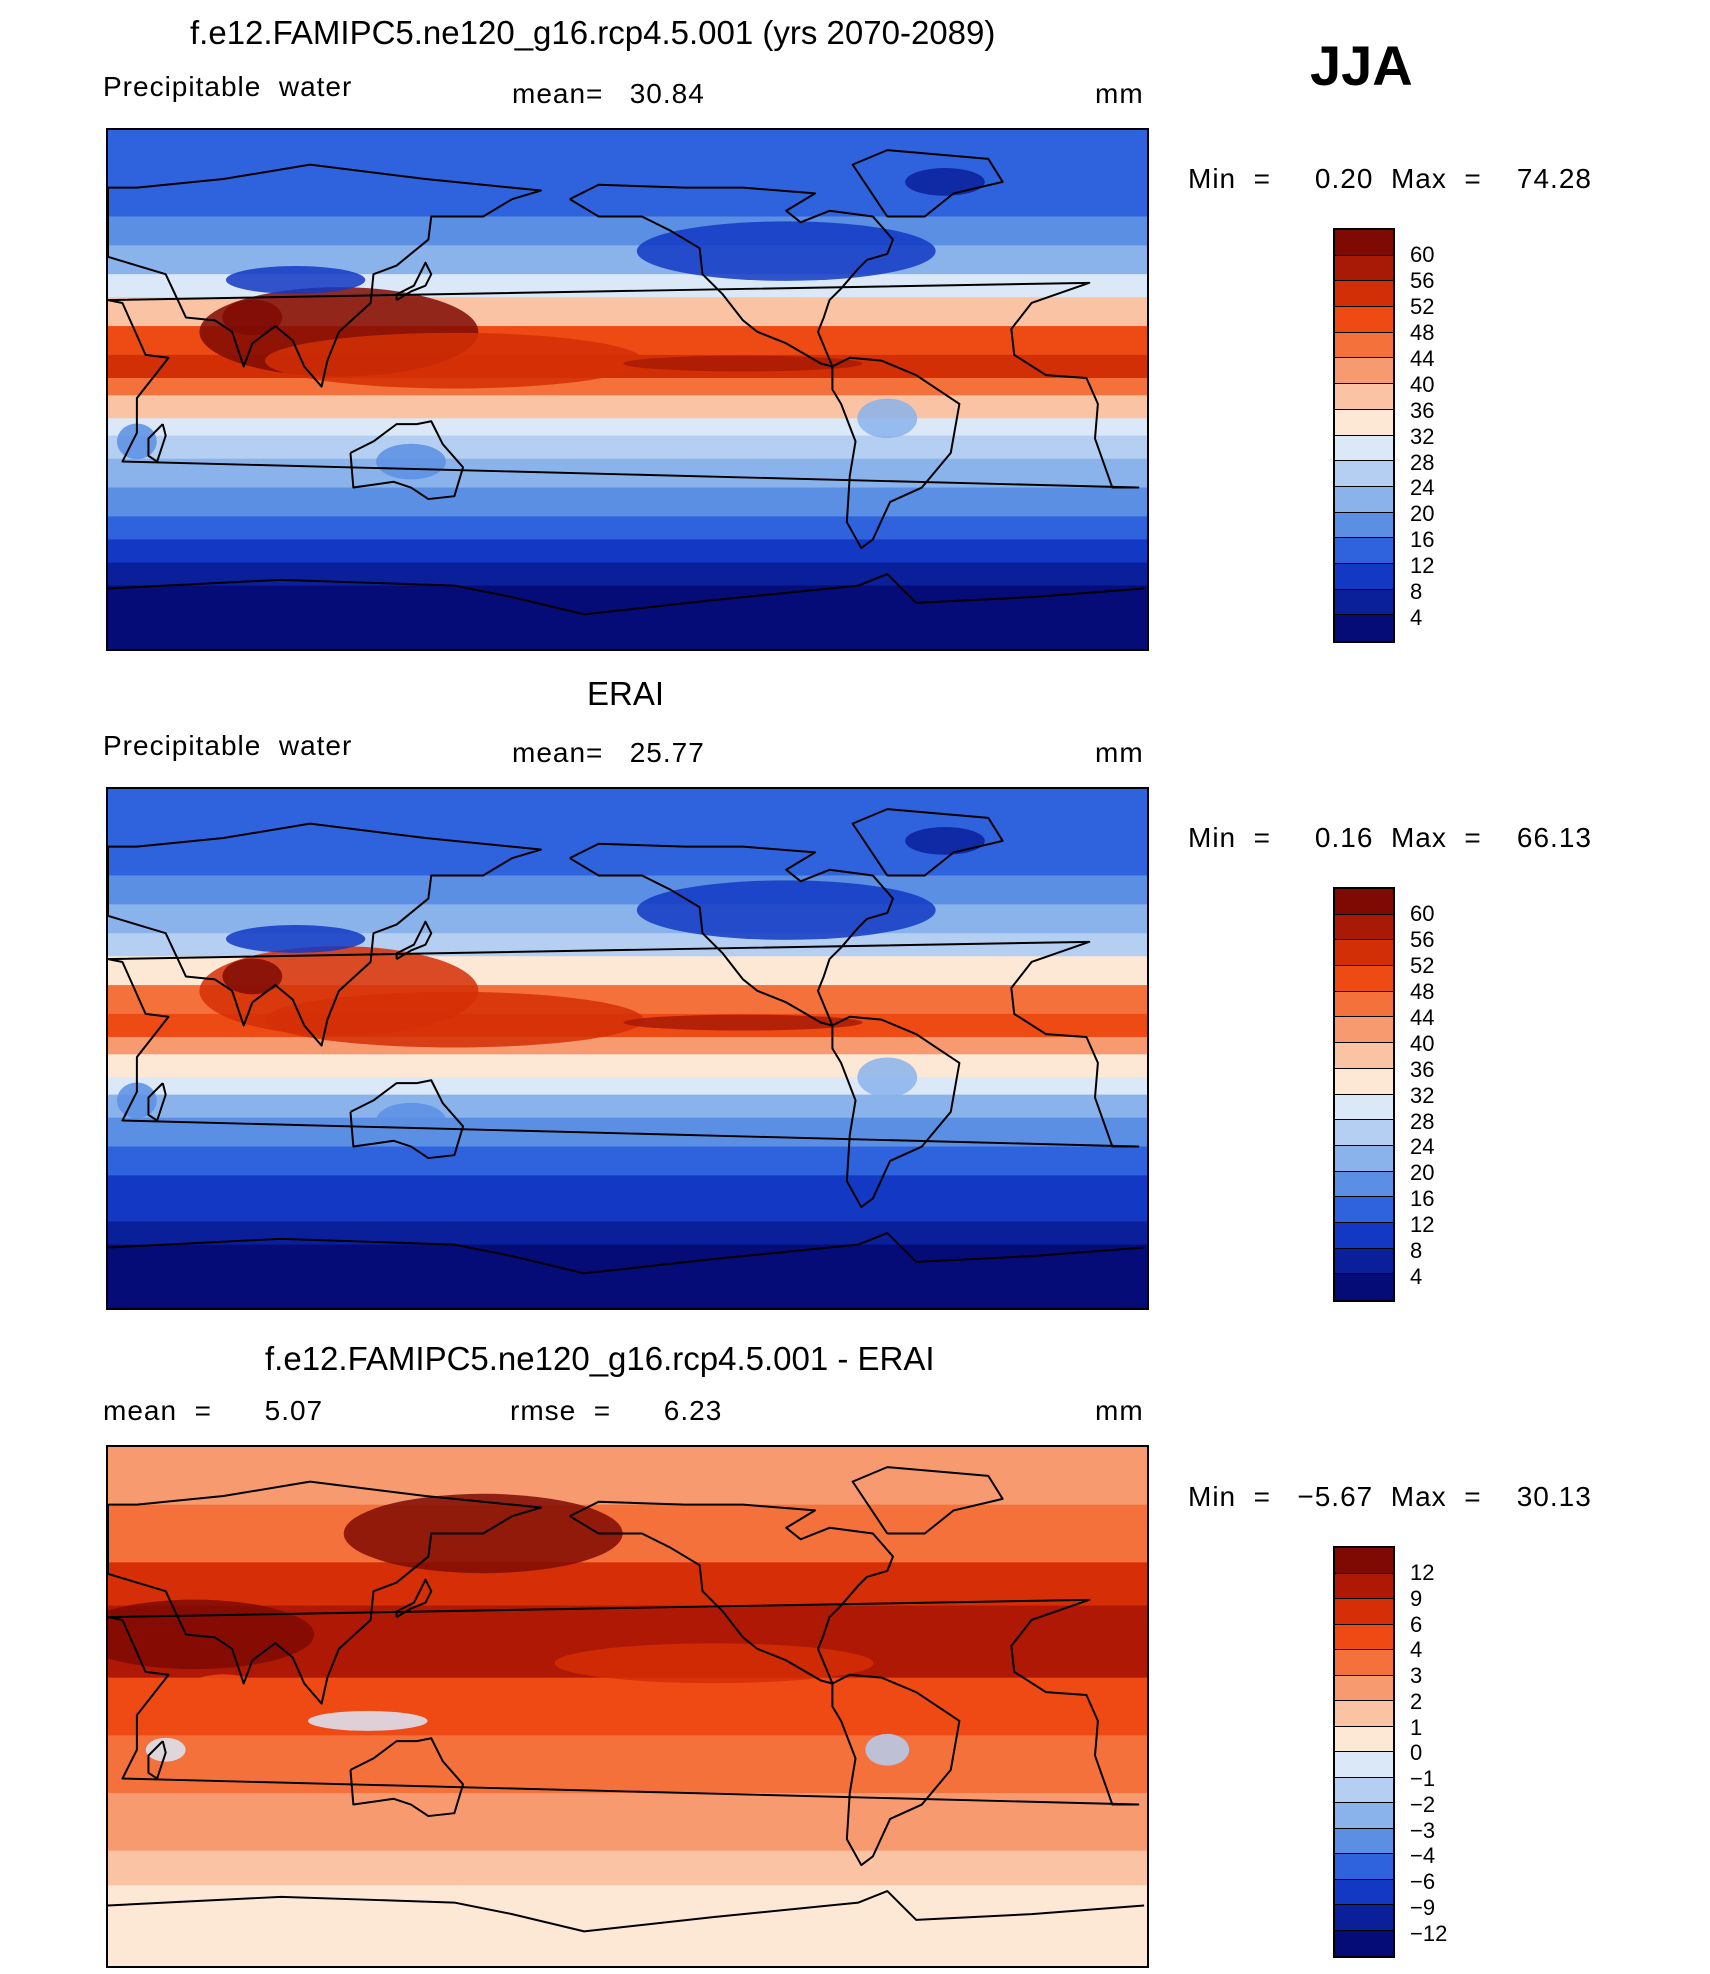 Image resolution: width=1710 pixels, height=1974 pixels. I want to click on panel-2-minmax: Min = 0.16 Max = 66.13, so click(1390, 837).